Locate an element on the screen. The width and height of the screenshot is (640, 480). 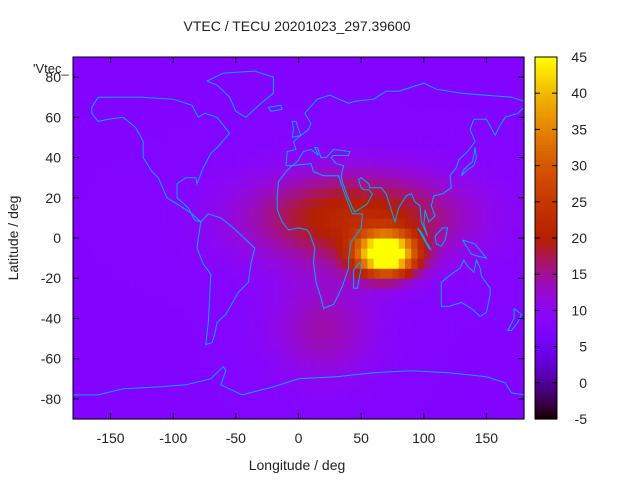
colorbar-swatch is located at coordinates (546, 264).